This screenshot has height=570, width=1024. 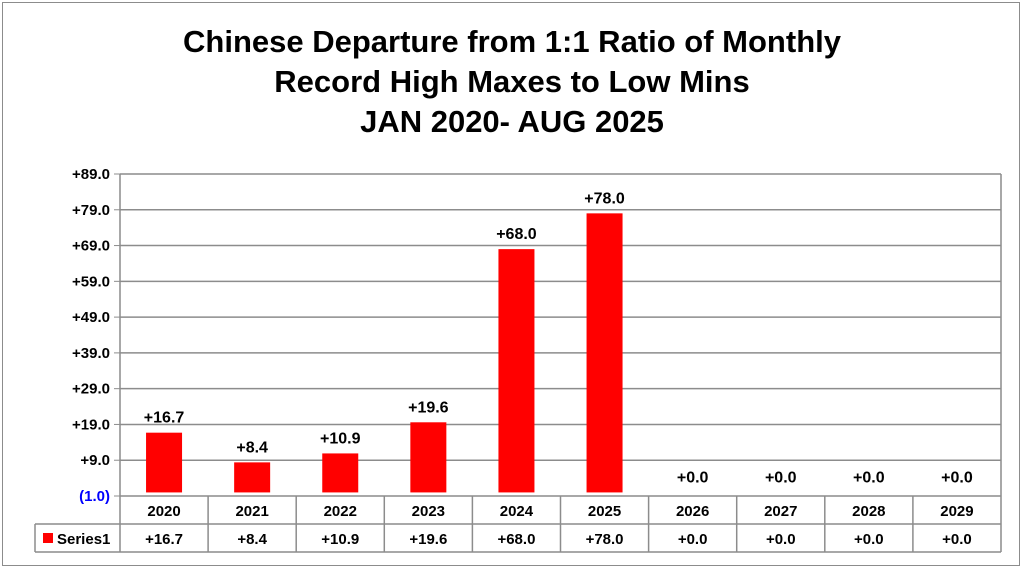 What do you see at coordinates (780, 511) in the screenshot?
I see `x-category-label: 2027` at bounding box center [780, 511].